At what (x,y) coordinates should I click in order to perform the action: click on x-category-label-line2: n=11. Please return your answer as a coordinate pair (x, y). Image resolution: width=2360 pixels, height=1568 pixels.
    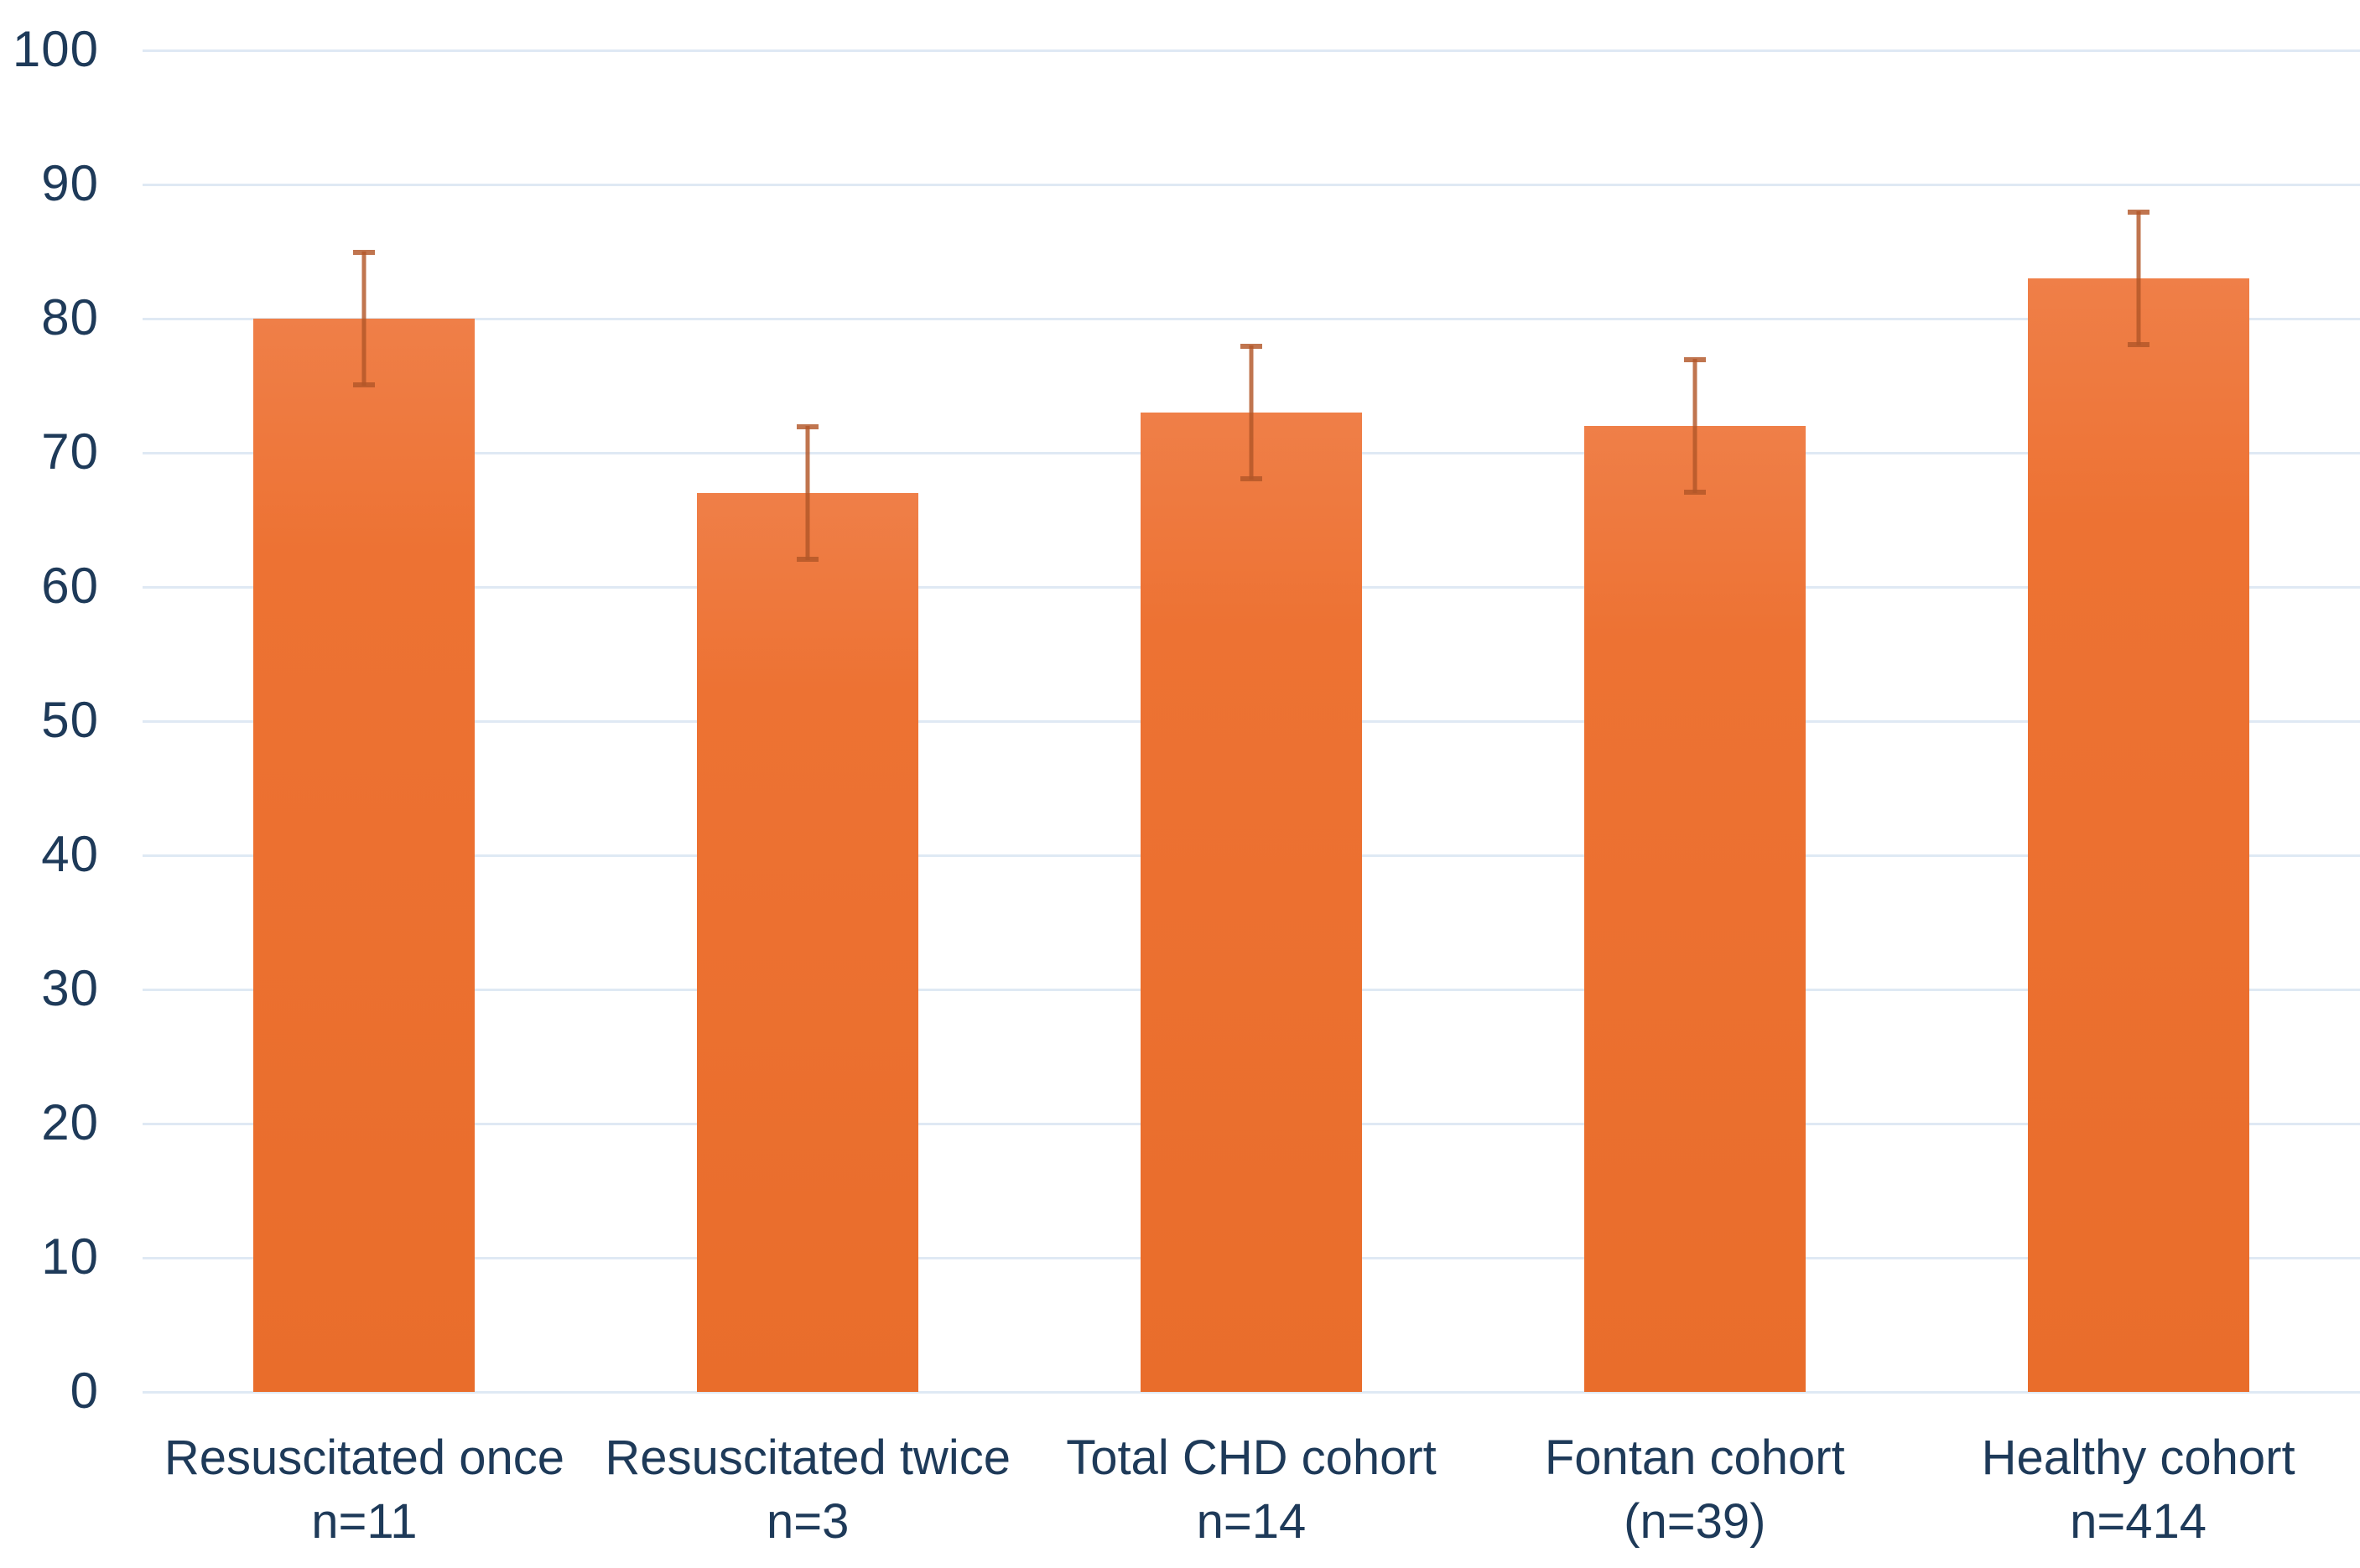
    Looking at the image, I should click on (364, 1521).